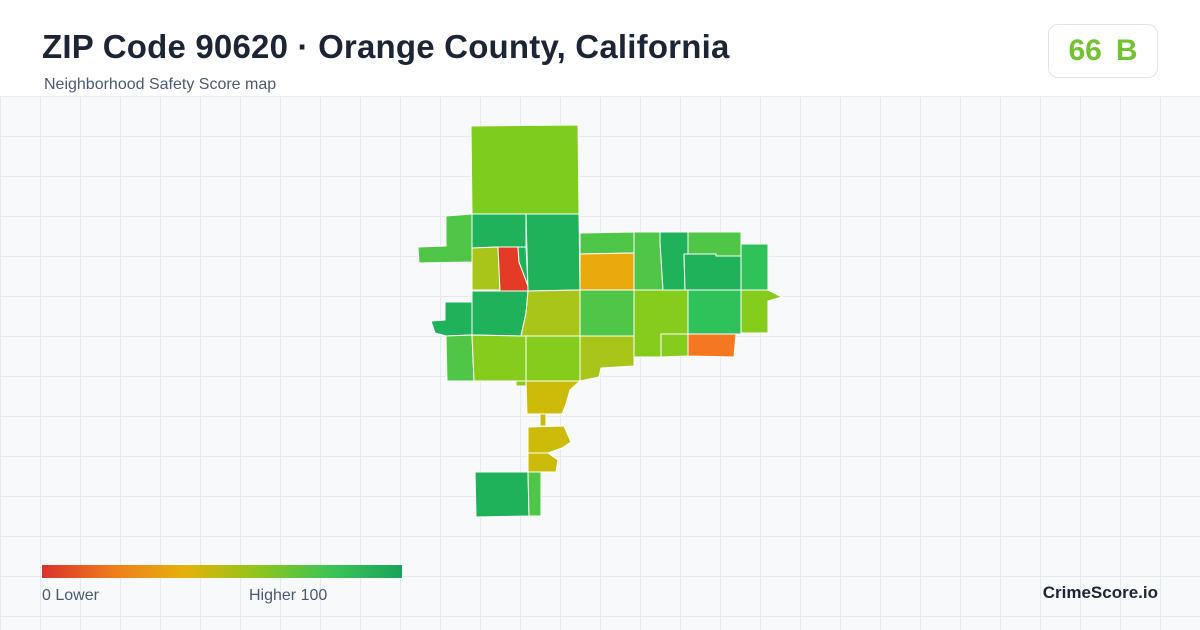 The width and height of the screenshot is (1200, 630). Describe the element at coordinates (1100, 592) in the screenshot. I see `brand-logo-text: CrimeScore.io` at that location.